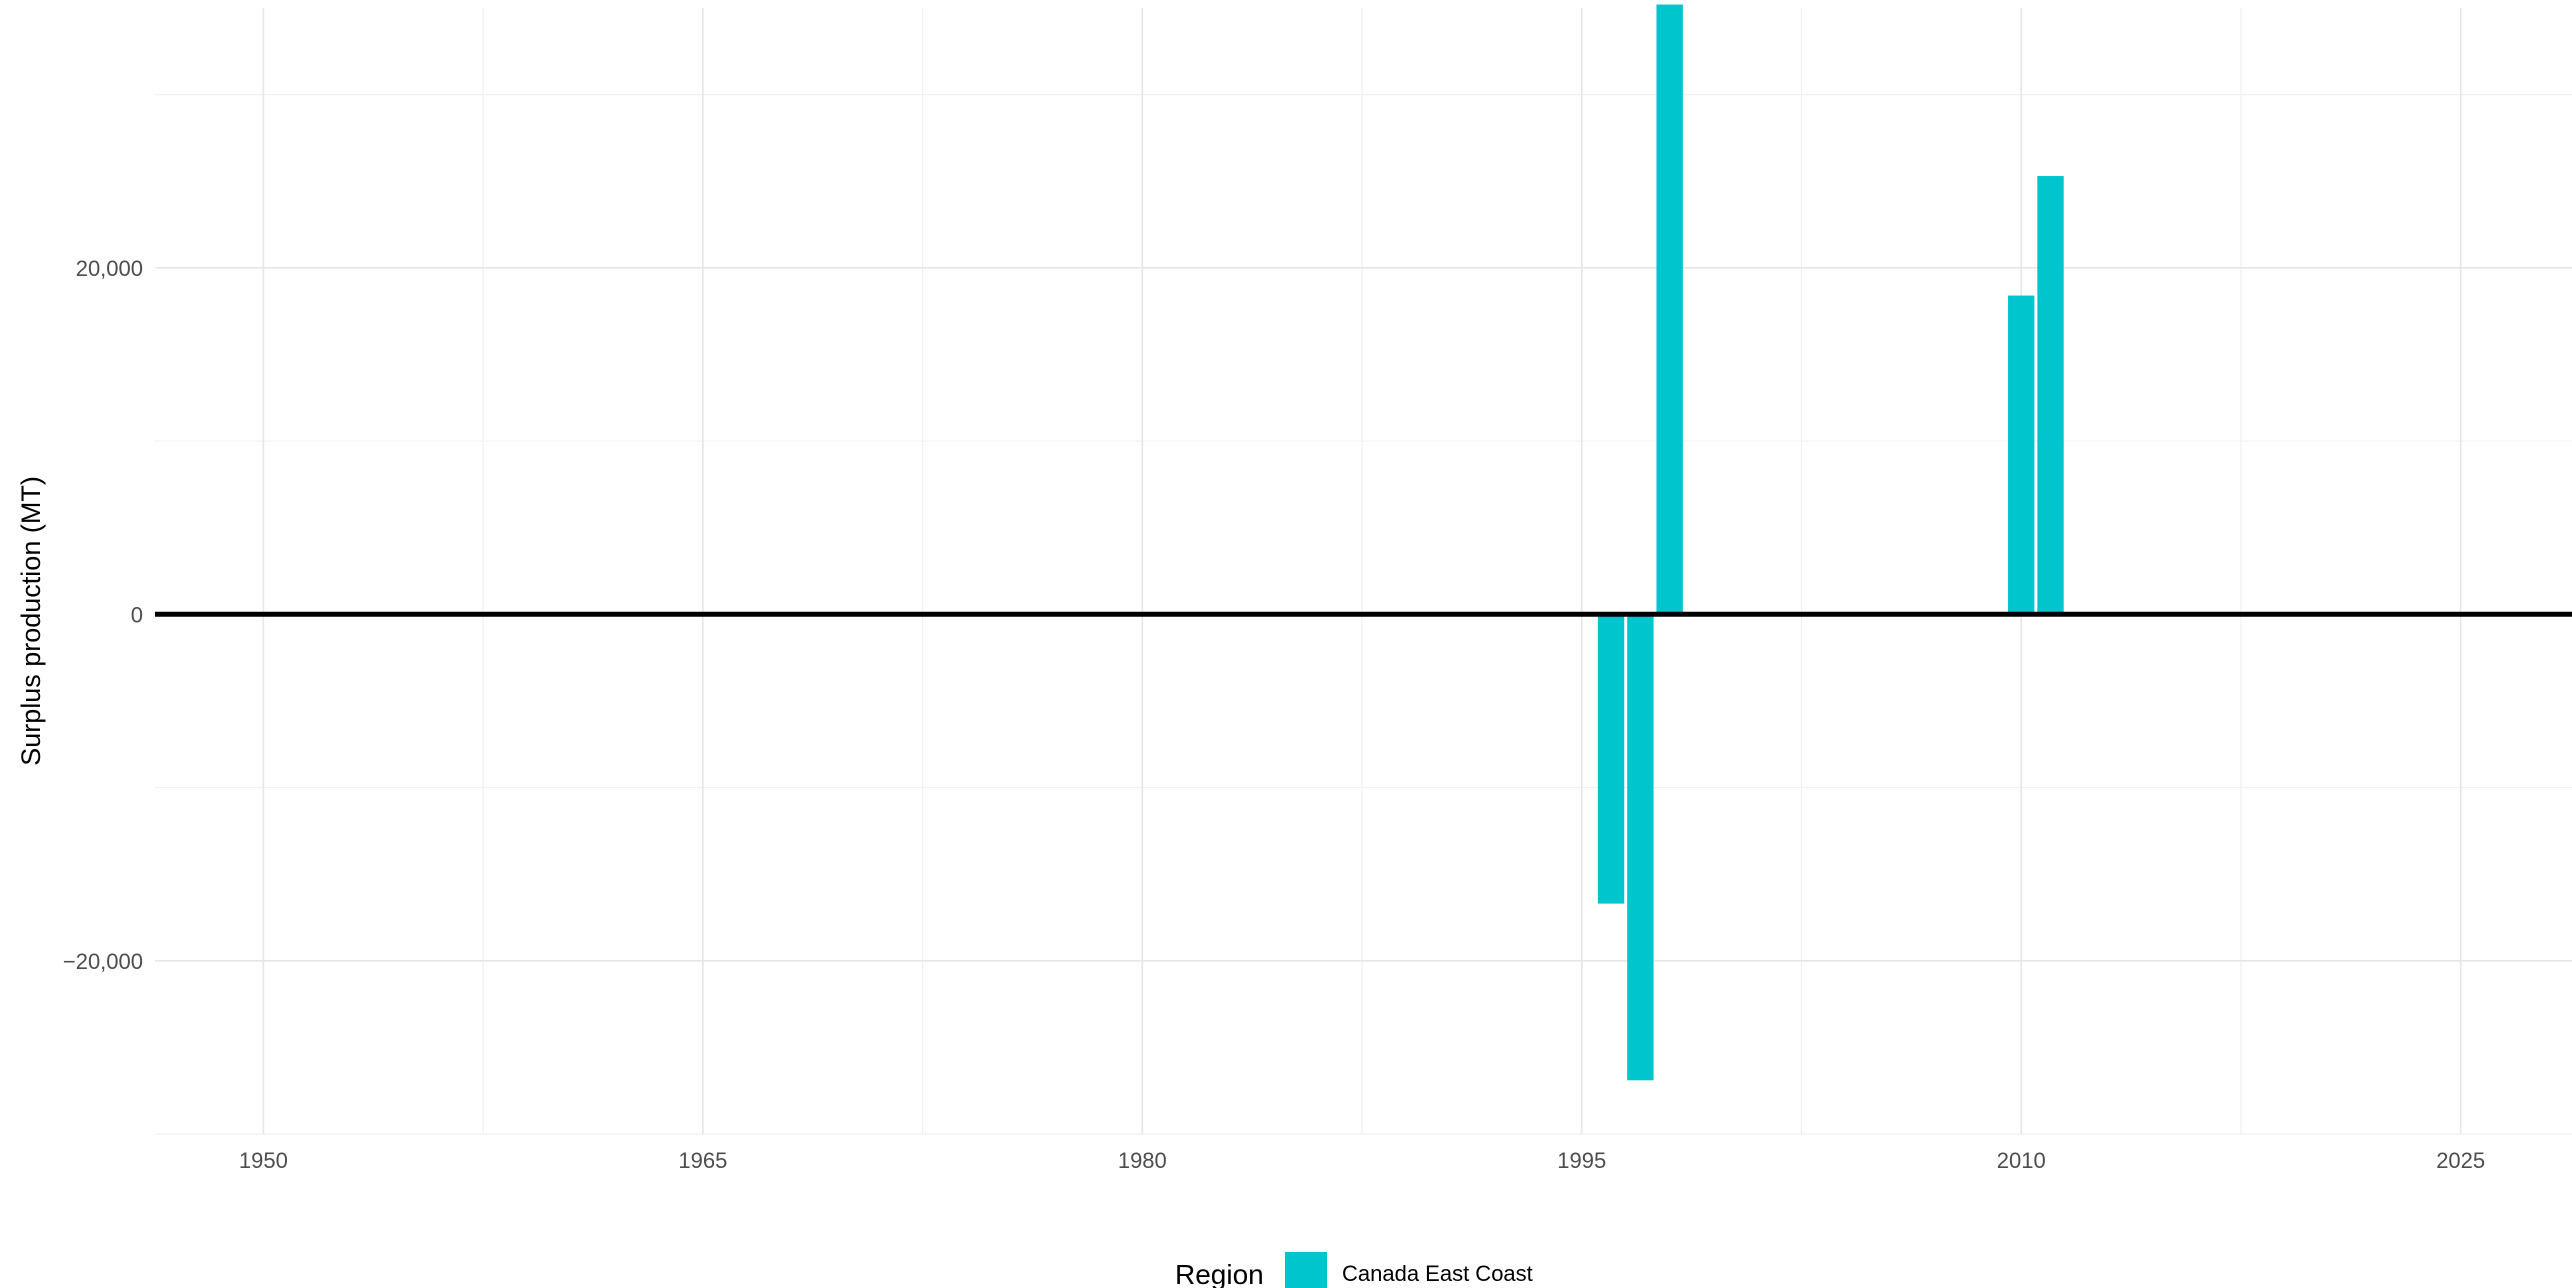 Image resolution: width=2572 pixels, height=1288 pixels. Describe the element at coordinates (1640, 847) in the screenshot. I see `bar-1997` at that location.